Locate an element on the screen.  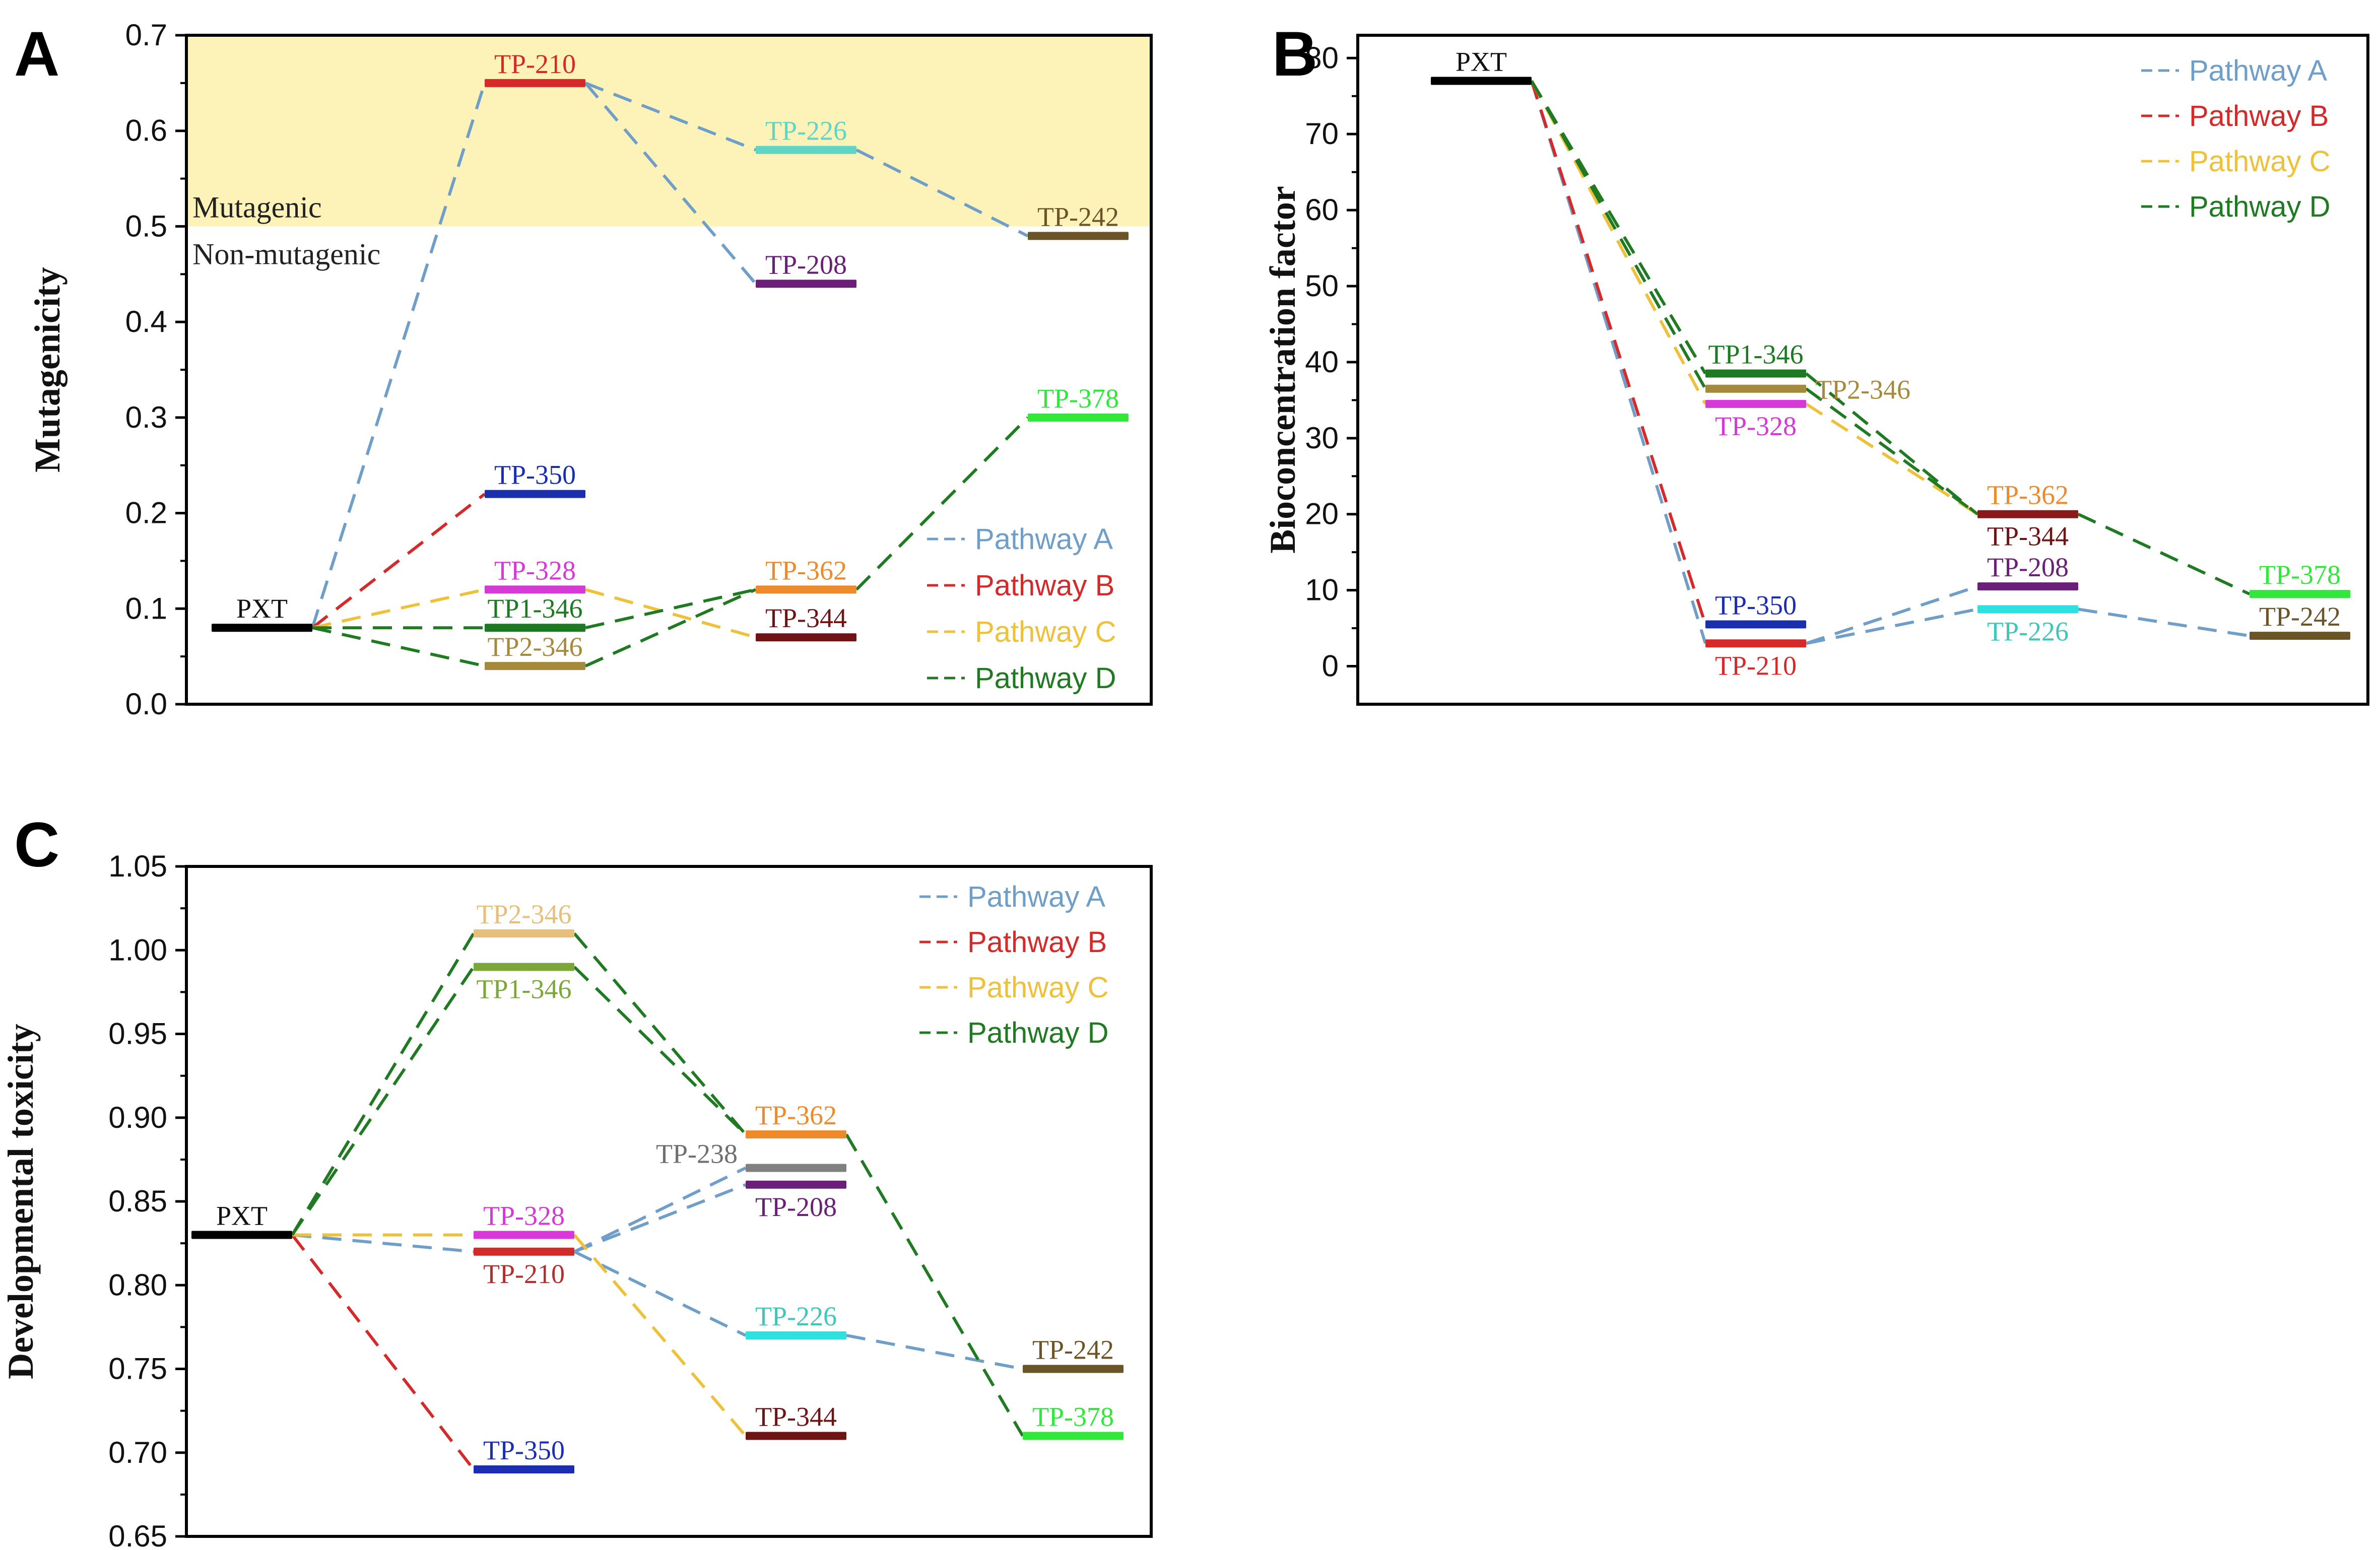
node-label-tp-210: TP-210 is located at coordinates (535, 64).